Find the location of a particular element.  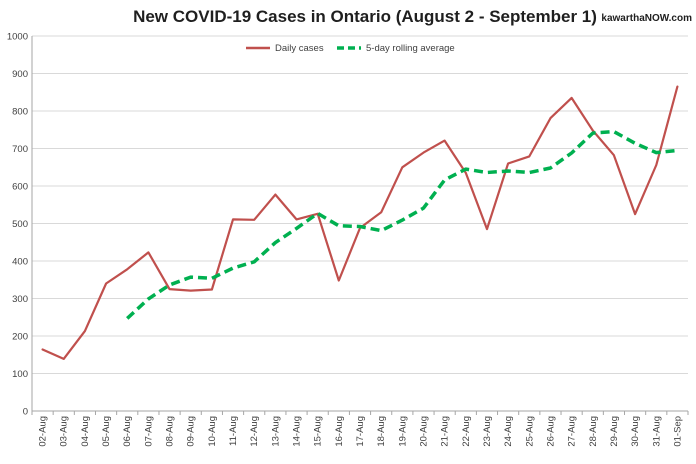

x-tick-label: 01-Sep is located at coordinates (677, 431).